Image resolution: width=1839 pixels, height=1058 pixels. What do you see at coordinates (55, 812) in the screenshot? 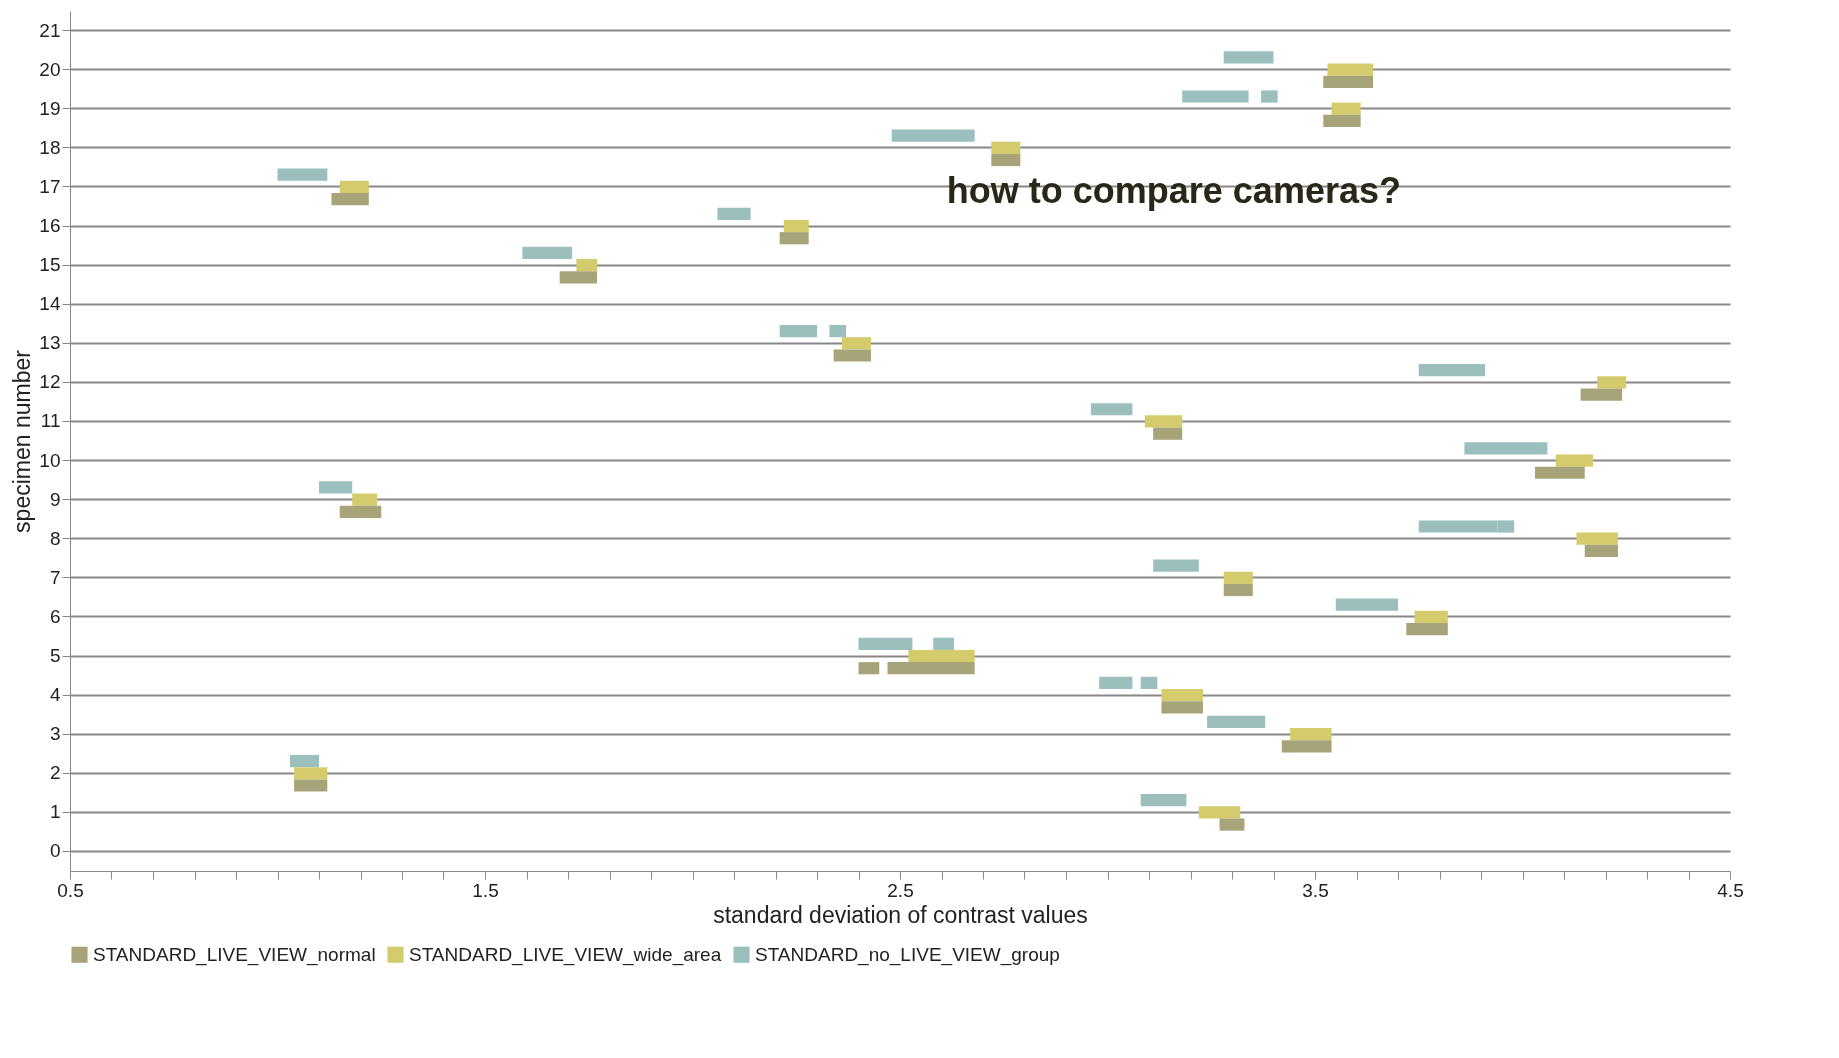
I see `y-tick-label: 1` at bounding box center [55, 812].